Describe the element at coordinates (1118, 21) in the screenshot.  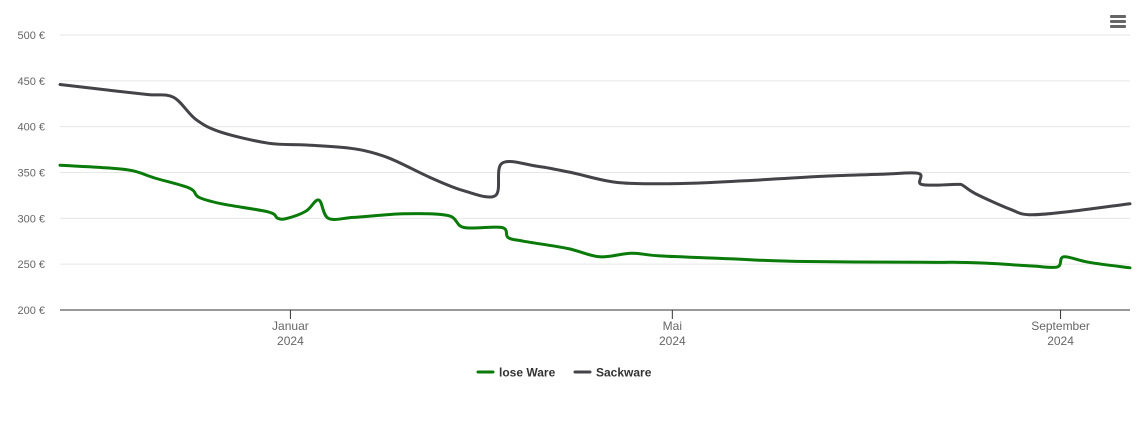
I see `chart-menu-button` at that location.